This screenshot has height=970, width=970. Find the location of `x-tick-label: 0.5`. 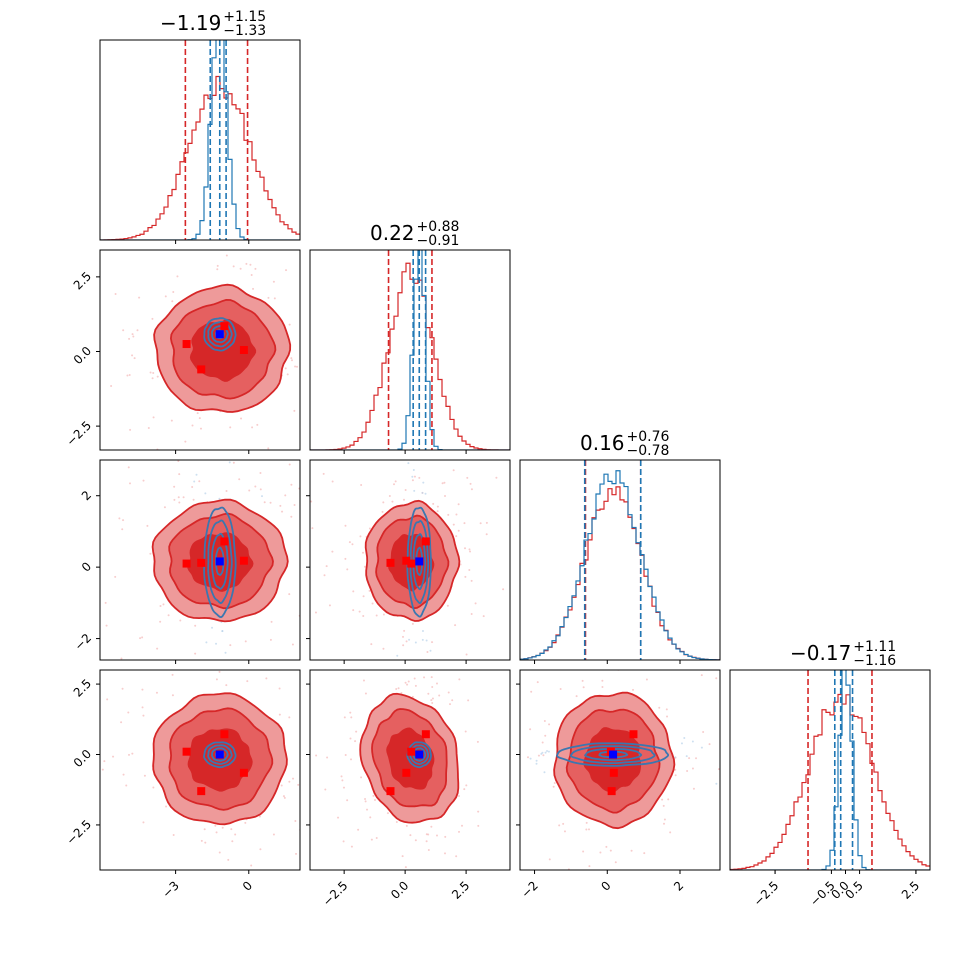

x-tick-label: 0.5 is located at coordinates (854, 889).